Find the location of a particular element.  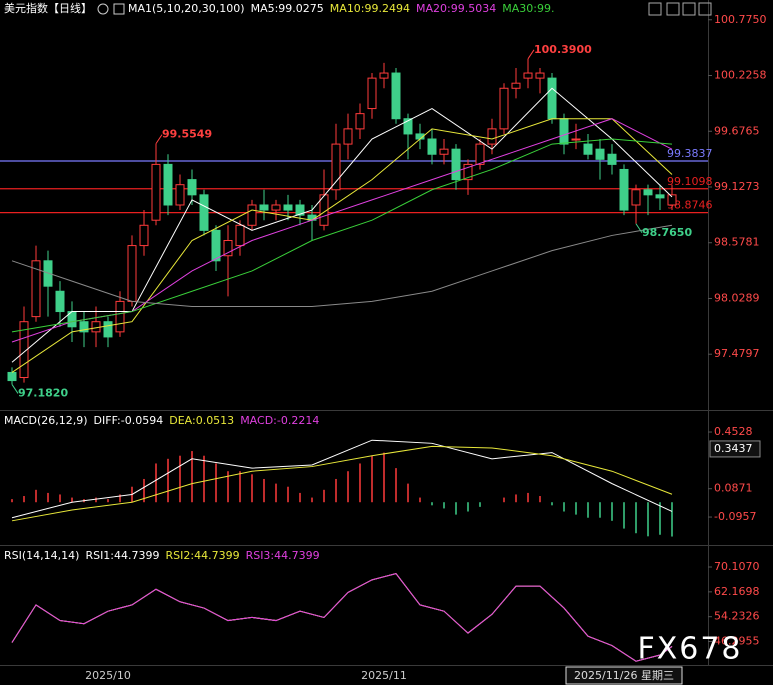

legend-entry: MACD:-0.2214 is located at coordinates (279, 420).